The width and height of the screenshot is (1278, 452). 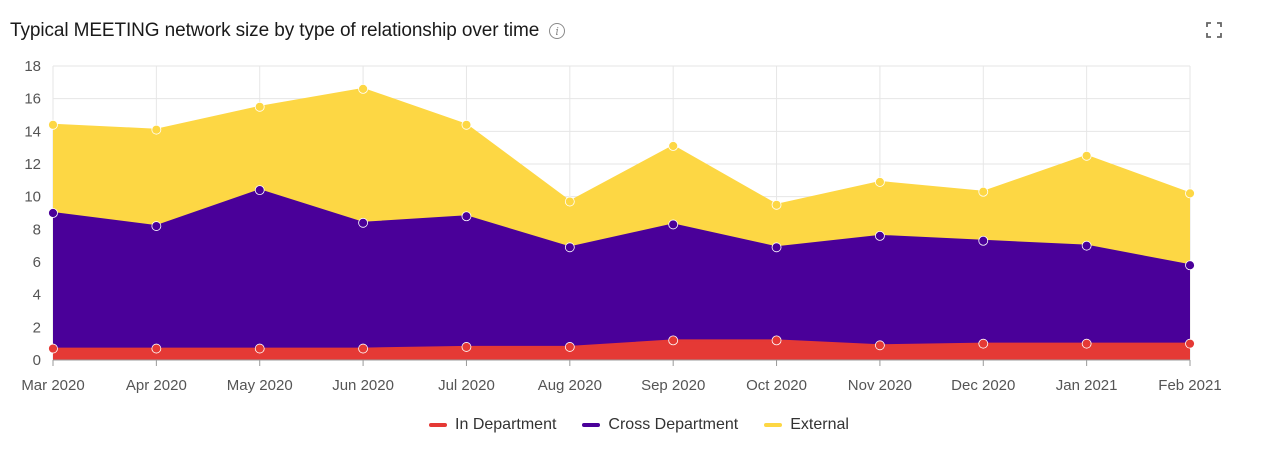 What do you see at coordinates (32, 164) in the screenshot?
I see `y-tick-label: 12` at bounding box center [32, 164].